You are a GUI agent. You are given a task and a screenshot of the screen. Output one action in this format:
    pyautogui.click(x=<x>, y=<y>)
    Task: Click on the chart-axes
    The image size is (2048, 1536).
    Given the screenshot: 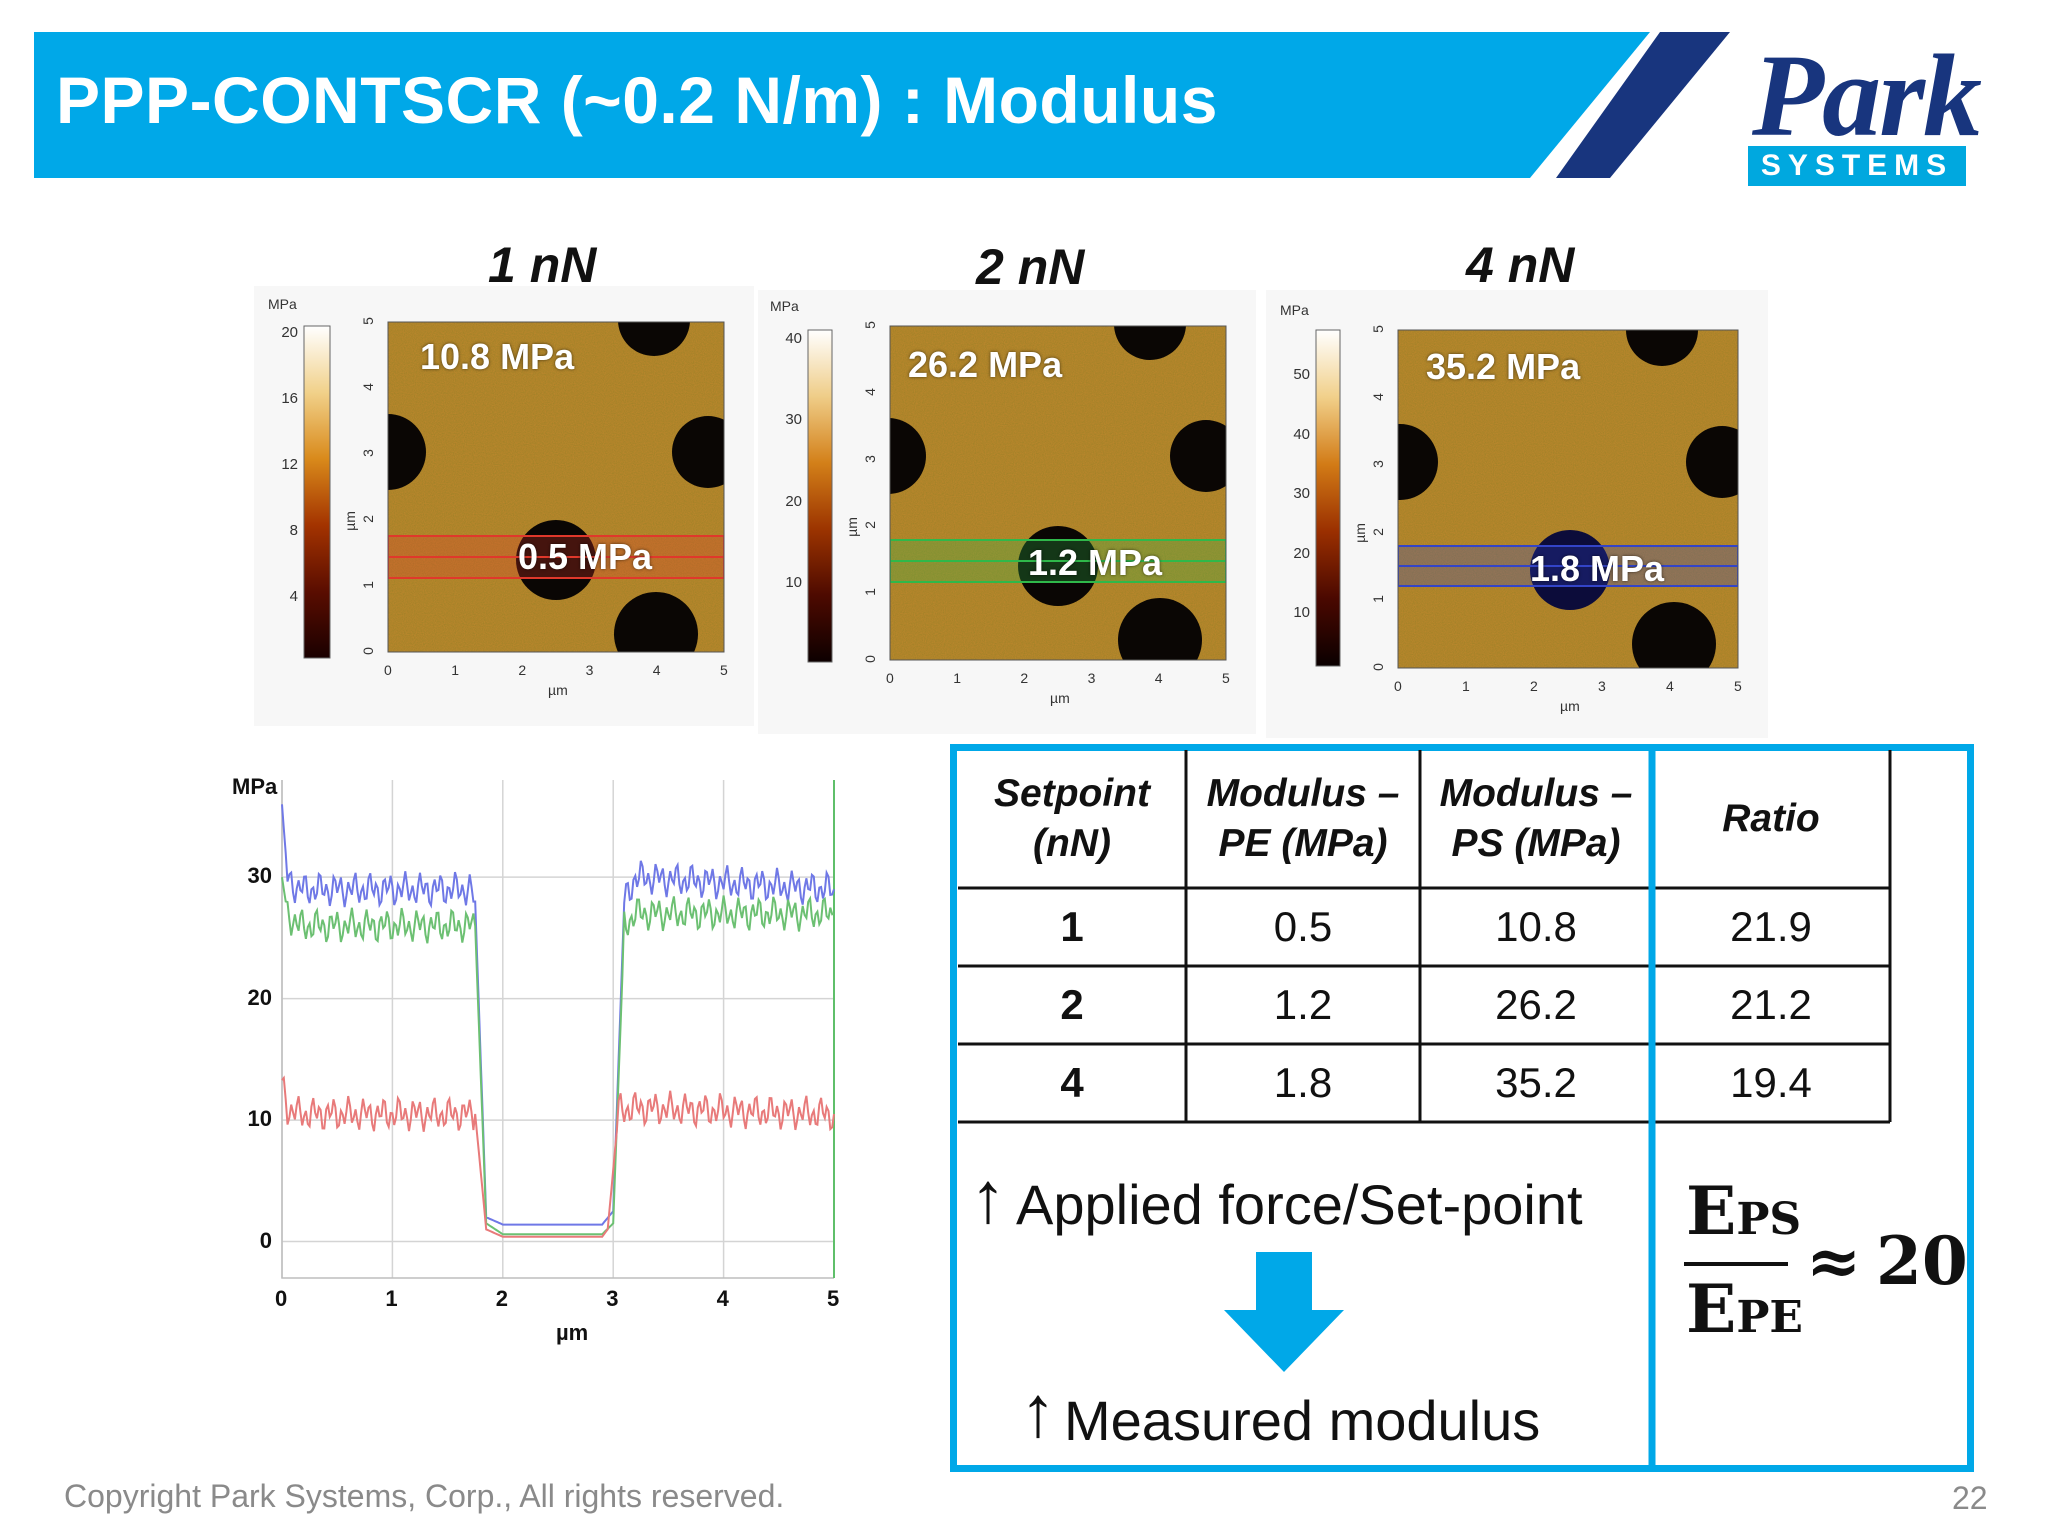 What is the action you would take?
    pyautogui.click(x=557, y=1029)
    